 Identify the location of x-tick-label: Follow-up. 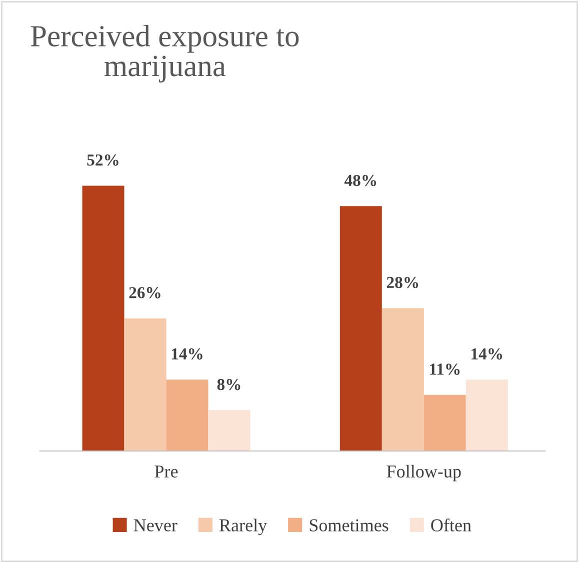
(423, 473).